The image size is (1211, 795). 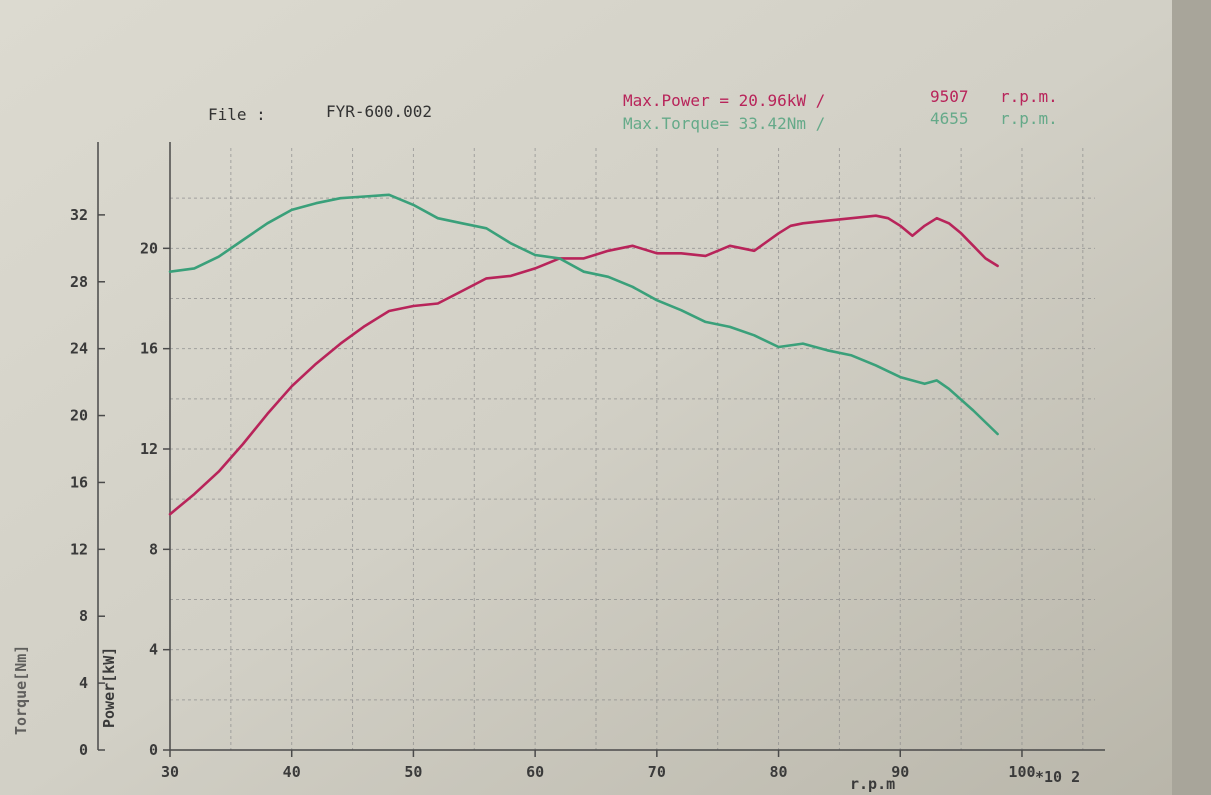 What do you see at coordinates (1029, 96) in the screenshot?
I see `max-power-unit: r.p.m.` at bounding box center [1029, 96].